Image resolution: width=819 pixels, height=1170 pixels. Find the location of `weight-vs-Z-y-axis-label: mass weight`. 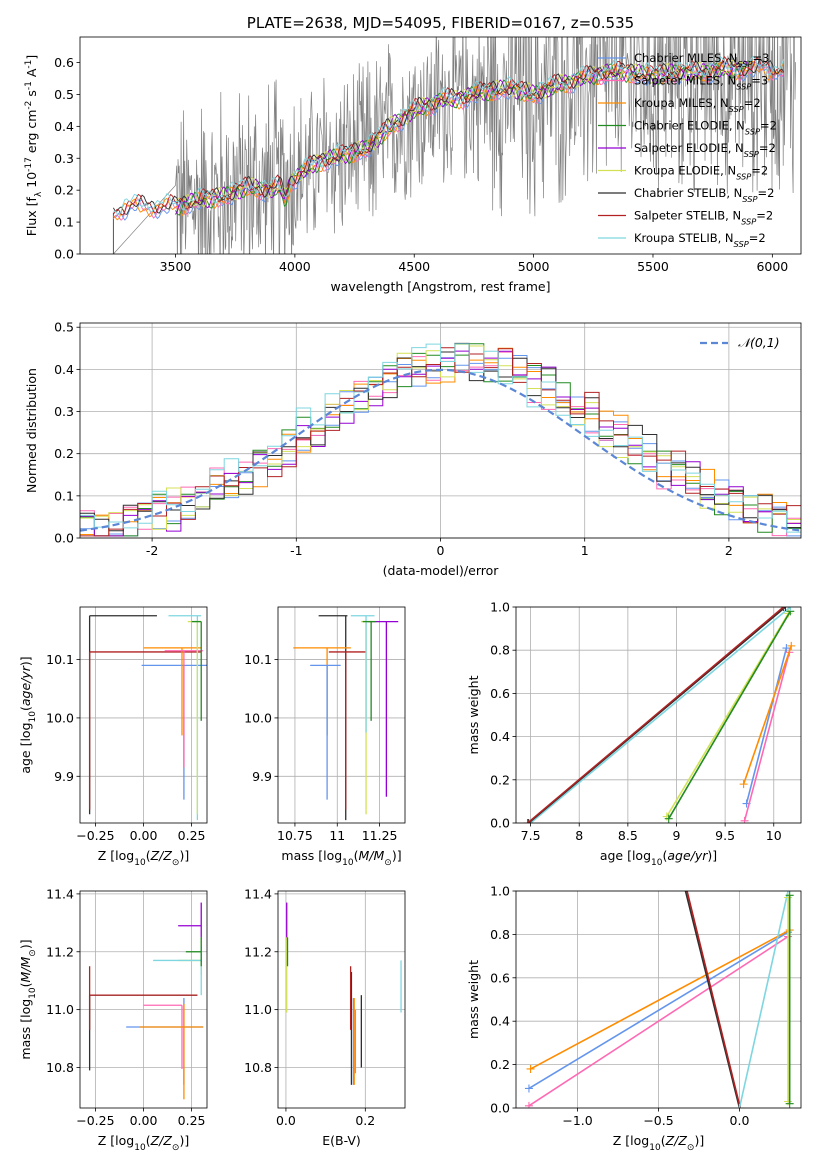

weight-vs-Z-y-axis-label: mass weight is located at coordinates (473, 999).